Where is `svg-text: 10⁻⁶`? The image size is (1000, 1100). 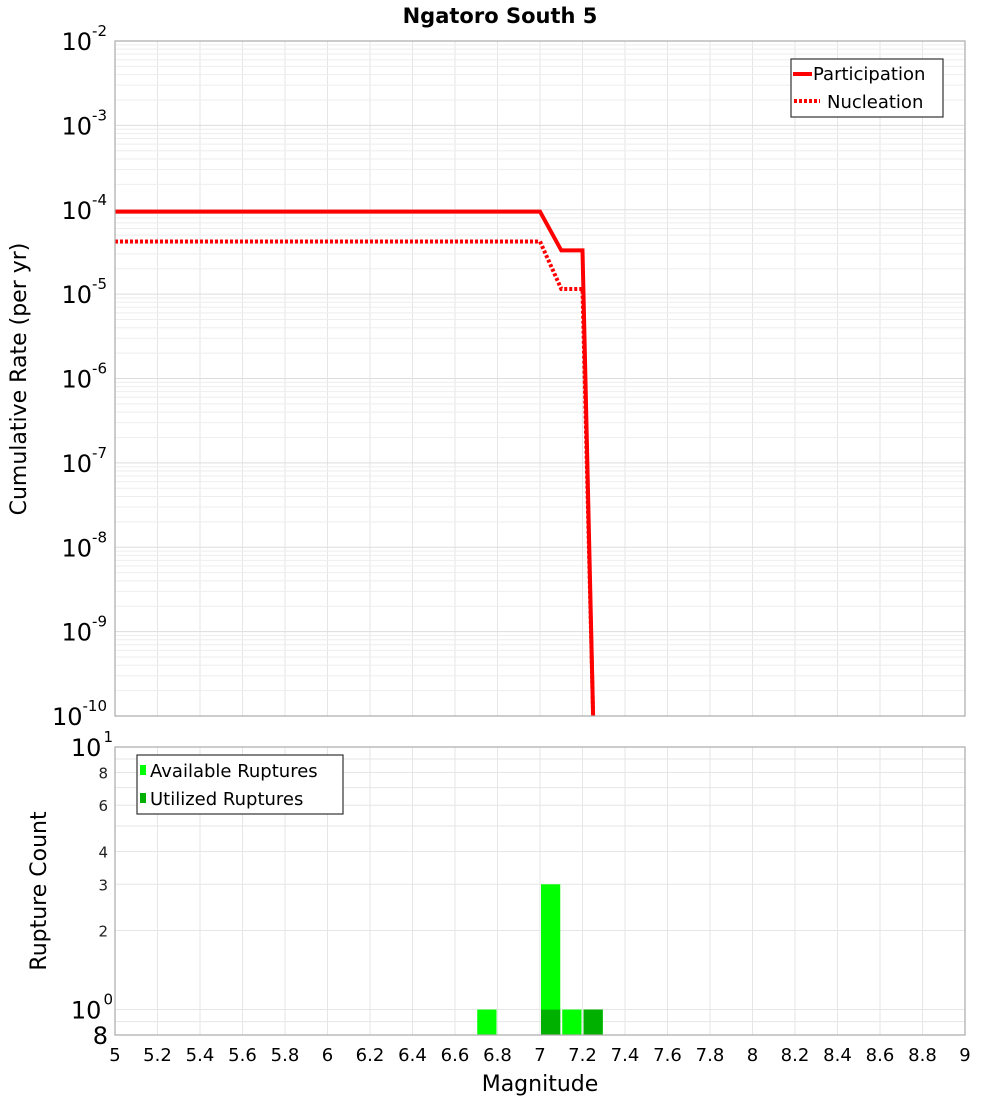
svg-text: 10⁻⁶ is located at coordinates (84, 377).